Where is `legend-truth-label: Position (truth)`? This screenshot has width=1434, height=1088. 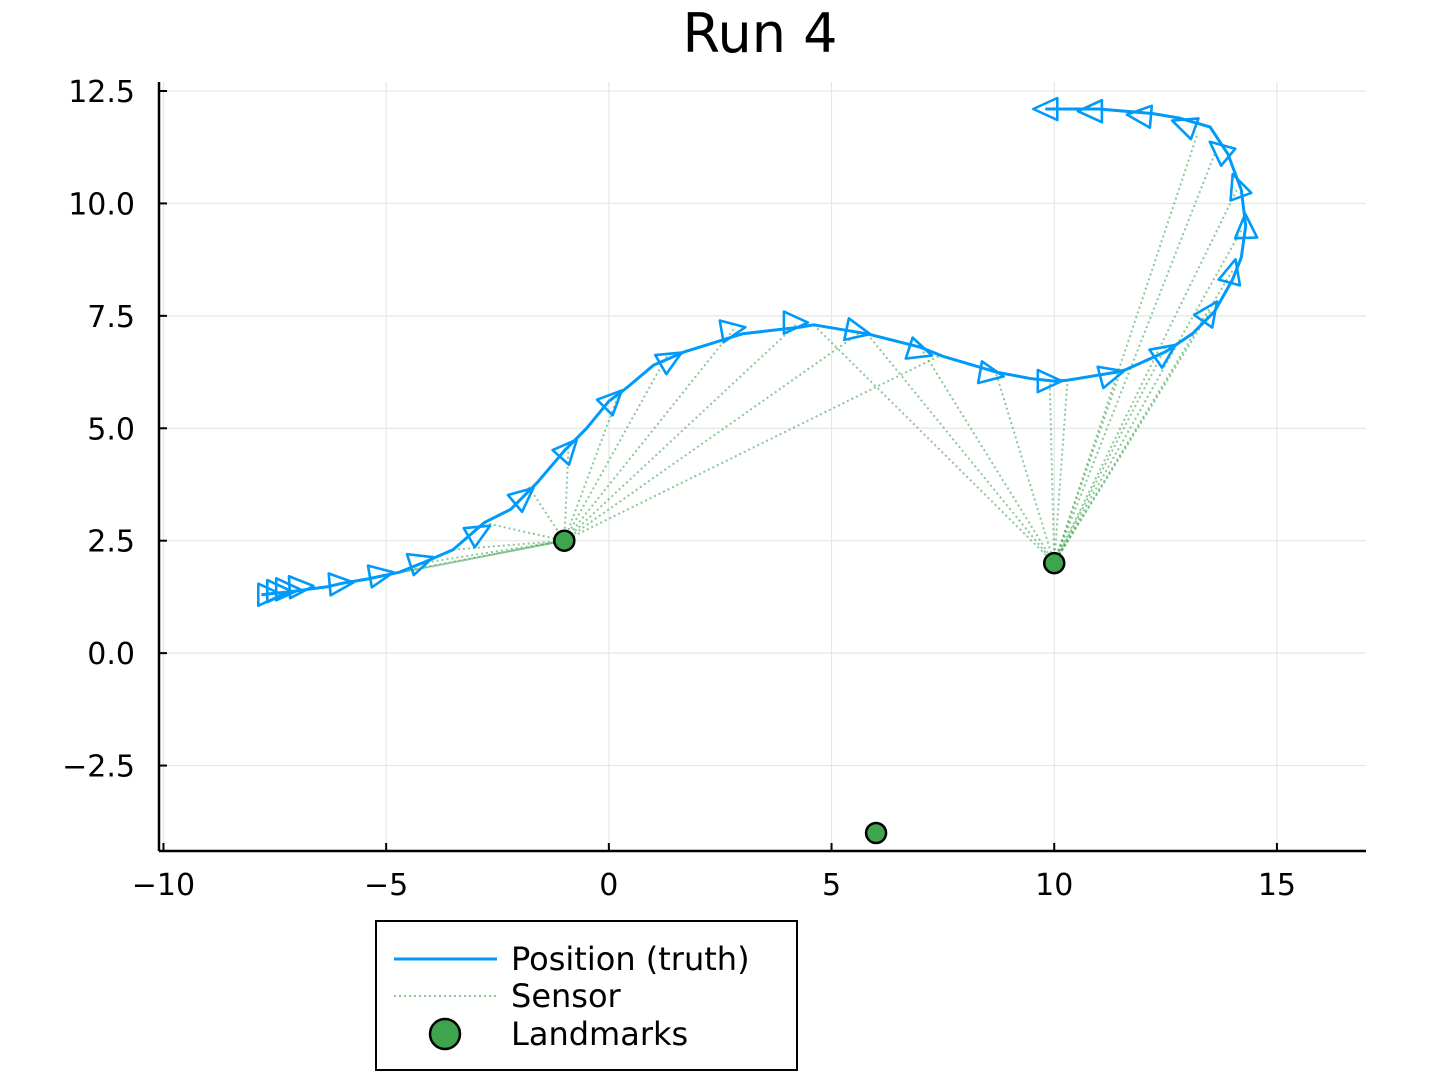
legend-truth-label: Position (truth) is located at coordinates (630, 959).